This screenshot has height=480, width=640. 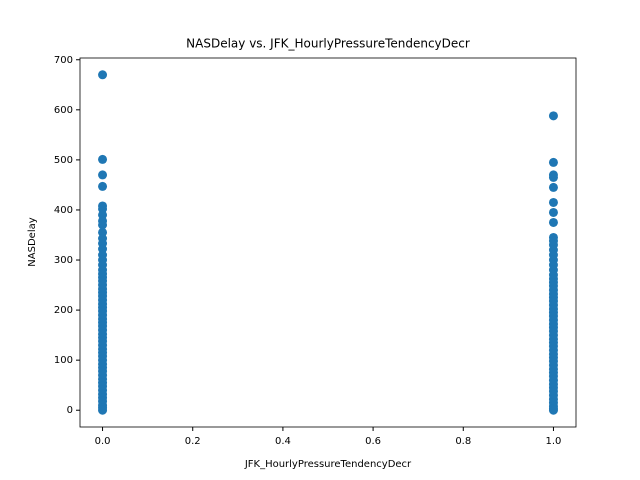 I want to click on y-tick-label: 300, so click(x=63, y=260).